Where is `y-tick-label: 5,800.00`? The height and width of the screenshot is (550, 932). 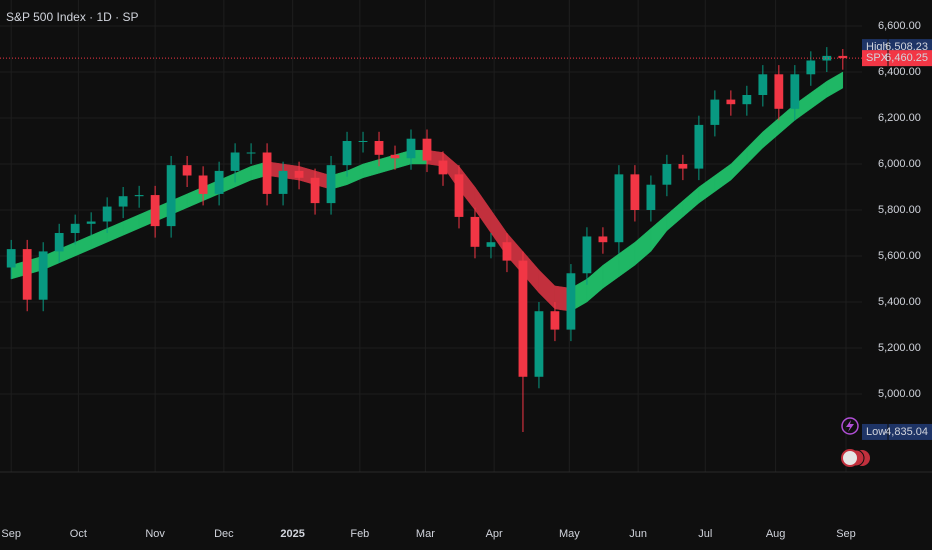 y-tick-label: 5,800.00 is located at coordinates (899, 210).